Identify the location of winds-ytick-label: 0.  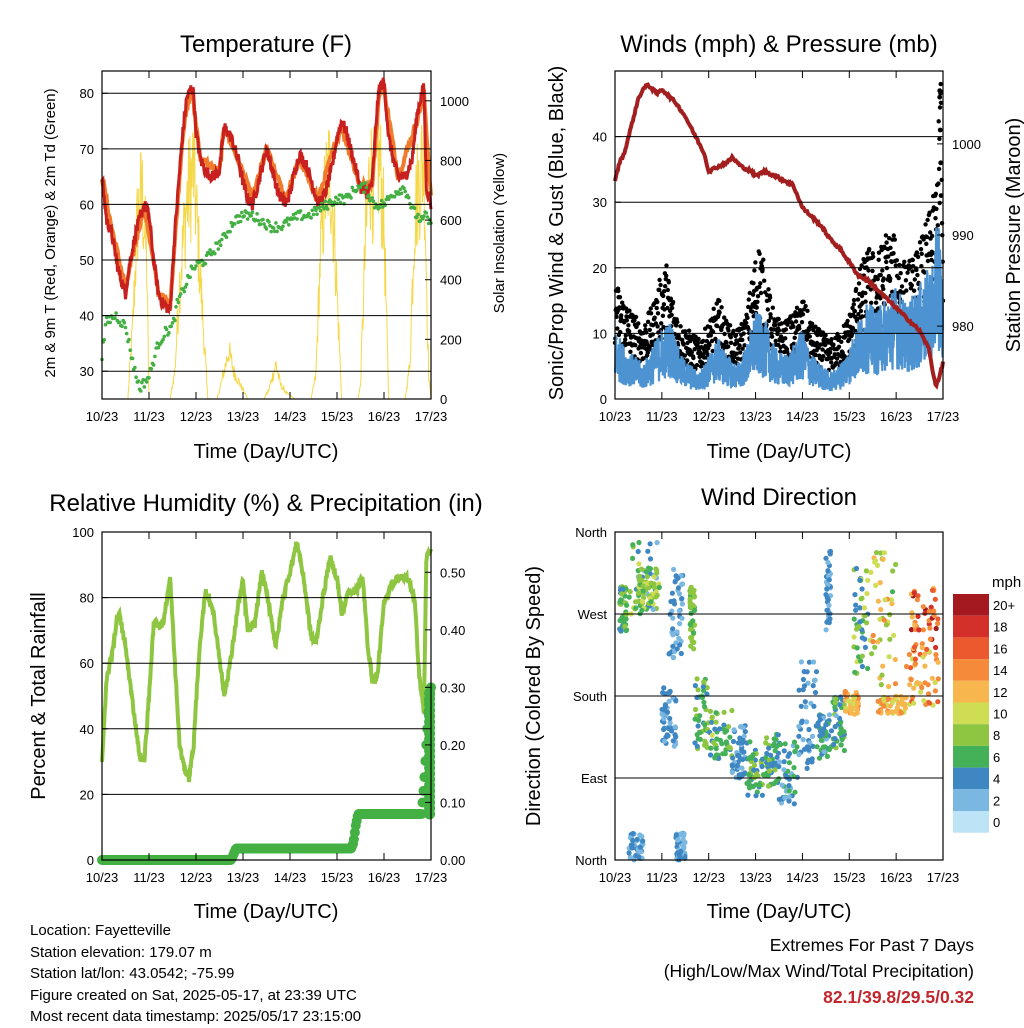
(603, 399).